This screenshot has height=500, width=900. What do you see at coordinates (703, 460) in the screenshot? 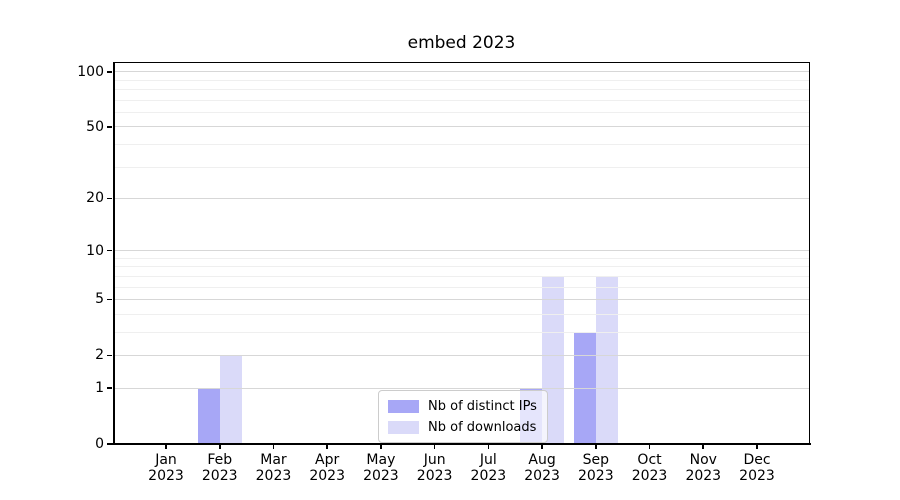
I see `x-tick-month: Nov` at bounding box center [703, 460].